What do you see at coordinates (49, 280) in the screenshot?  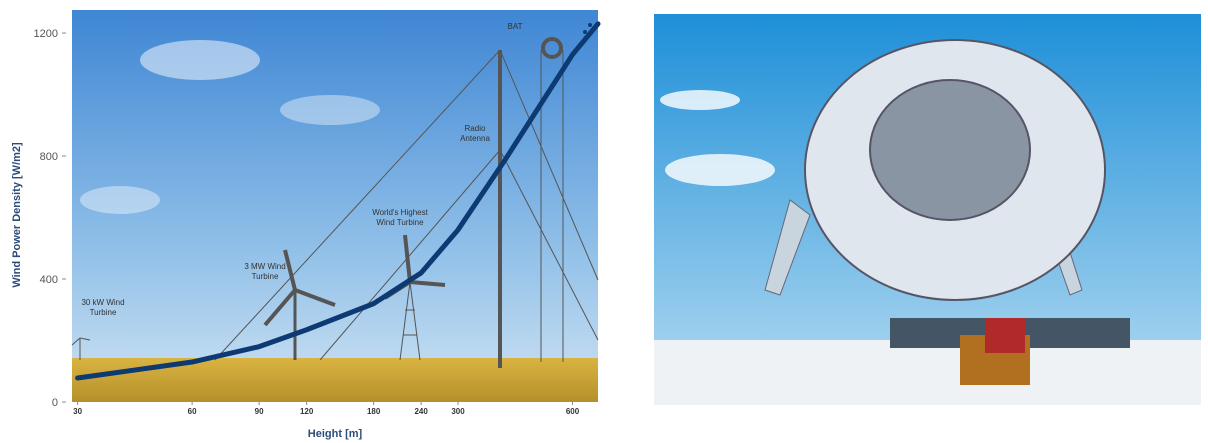 I see `y-tick-label: 400` at bounding box center [49, 280].